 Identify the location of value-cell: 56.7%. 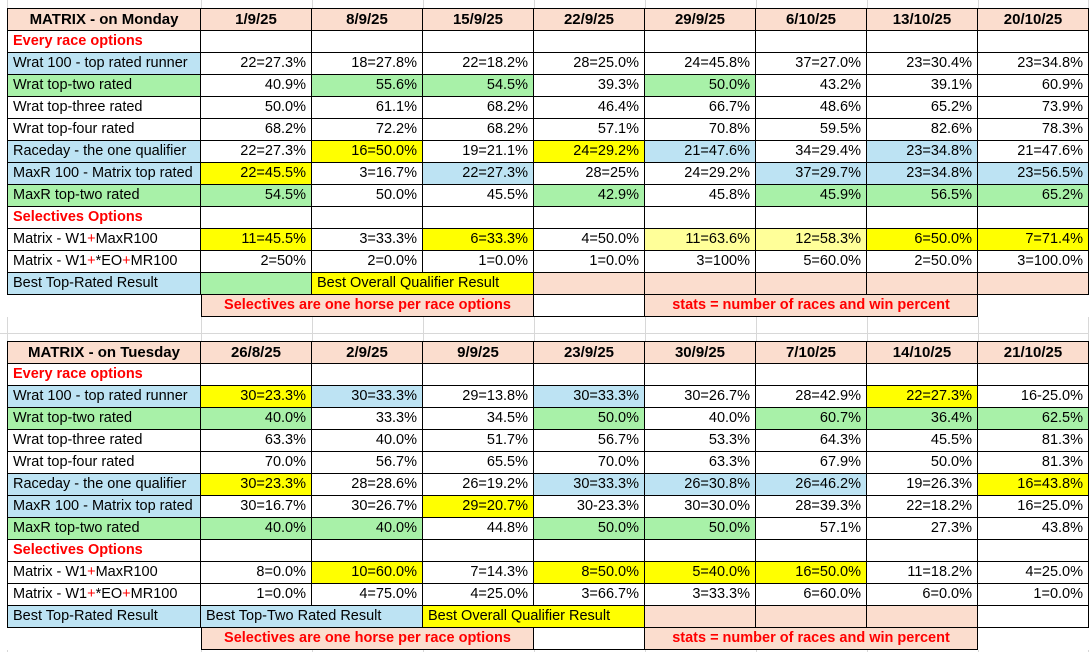
(589, 441).